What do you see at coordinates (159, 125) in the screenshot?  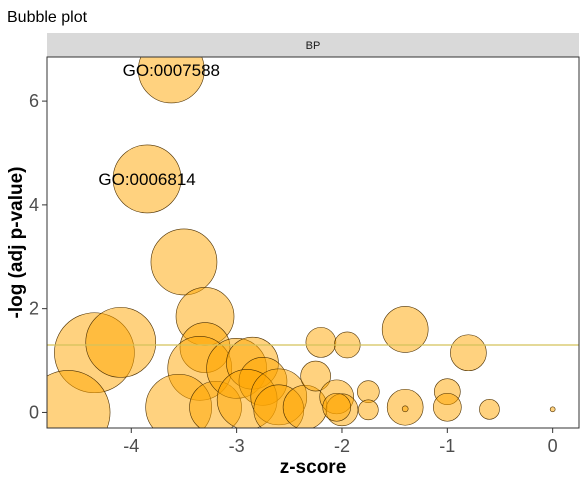 I see `bubble-labels-layer: GO:0007588 GO:0006814` at bounding box center [159, 125].